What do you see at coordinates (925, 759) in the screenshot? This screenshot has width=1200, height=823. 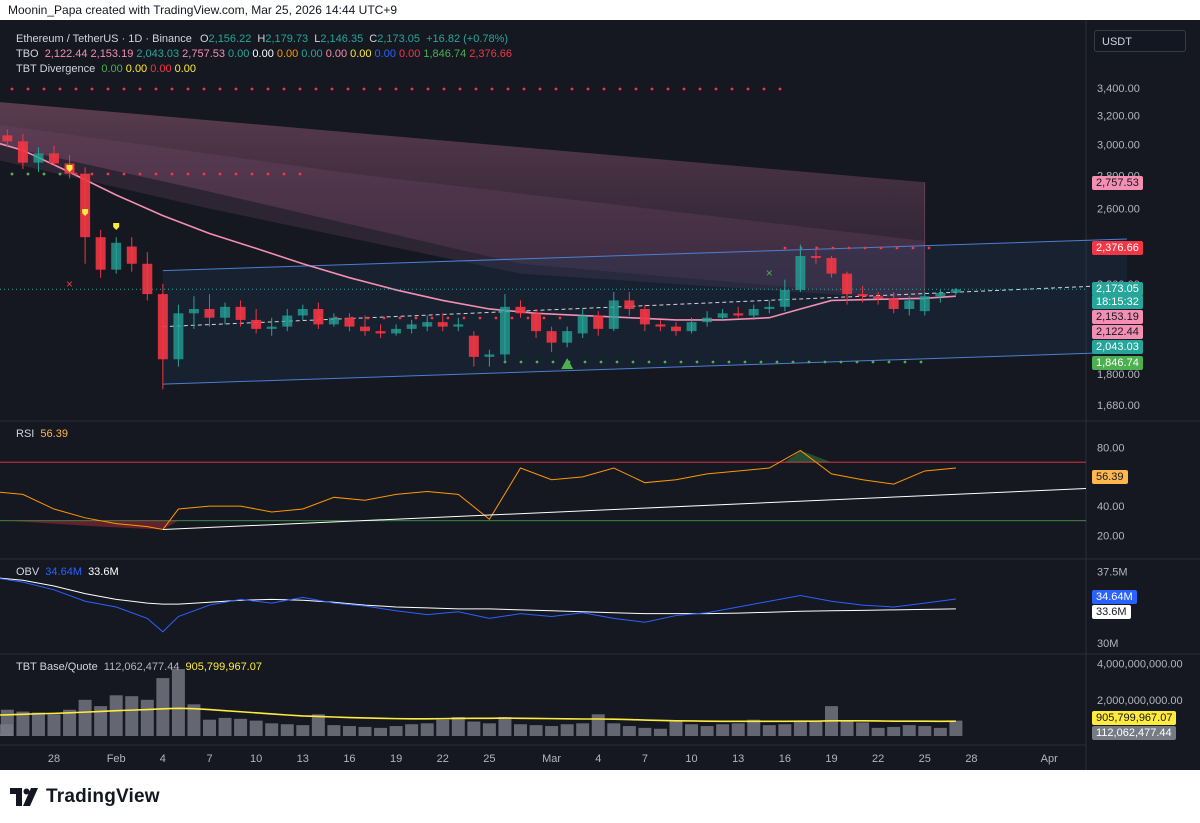 I see `time-tick-label: 25` at bounding box center [925, 759].